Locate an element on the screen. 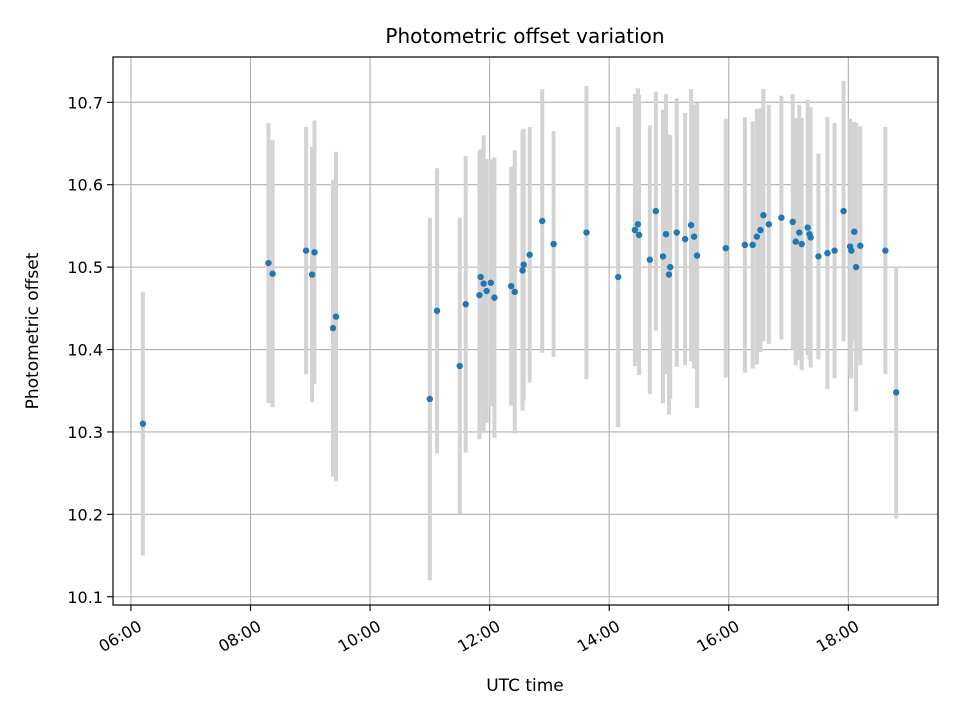  y-tick-label: 10.3 is located at coordinates (85, 432).